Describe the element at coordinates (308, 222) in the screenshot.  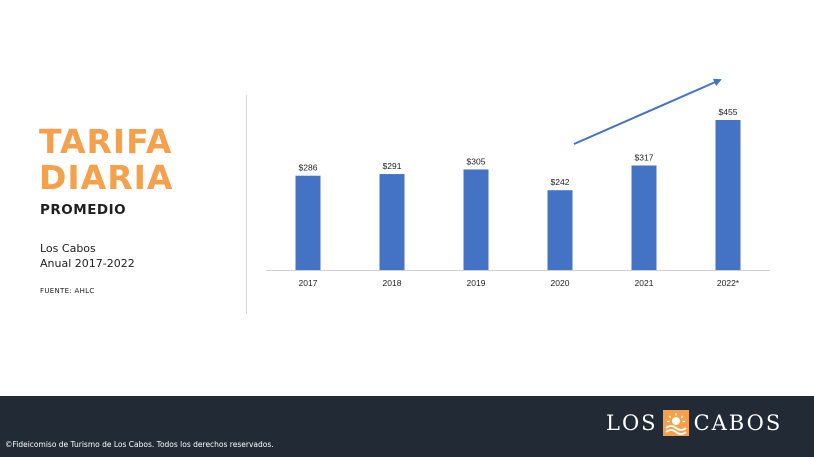
I see `bar-2017` at that location.